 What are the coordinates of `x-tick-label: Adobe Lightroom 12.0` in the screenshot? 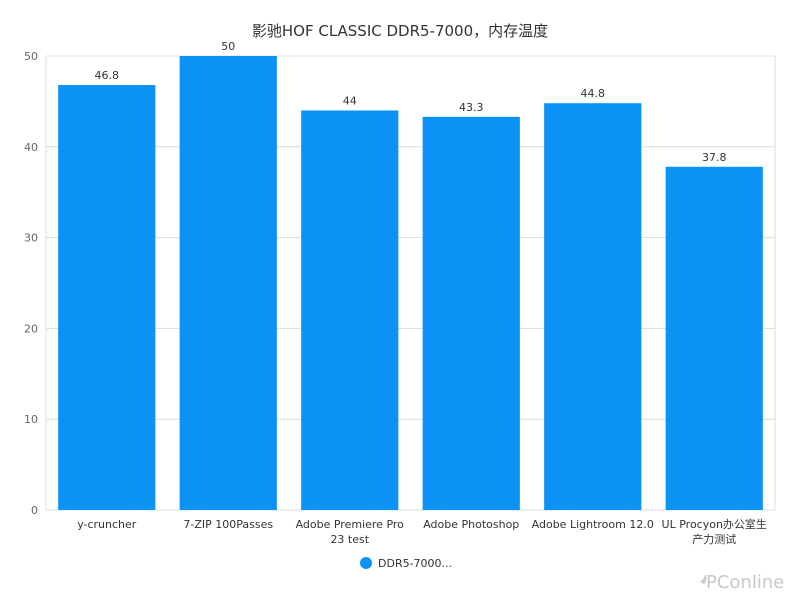 It's located at (593, 524).